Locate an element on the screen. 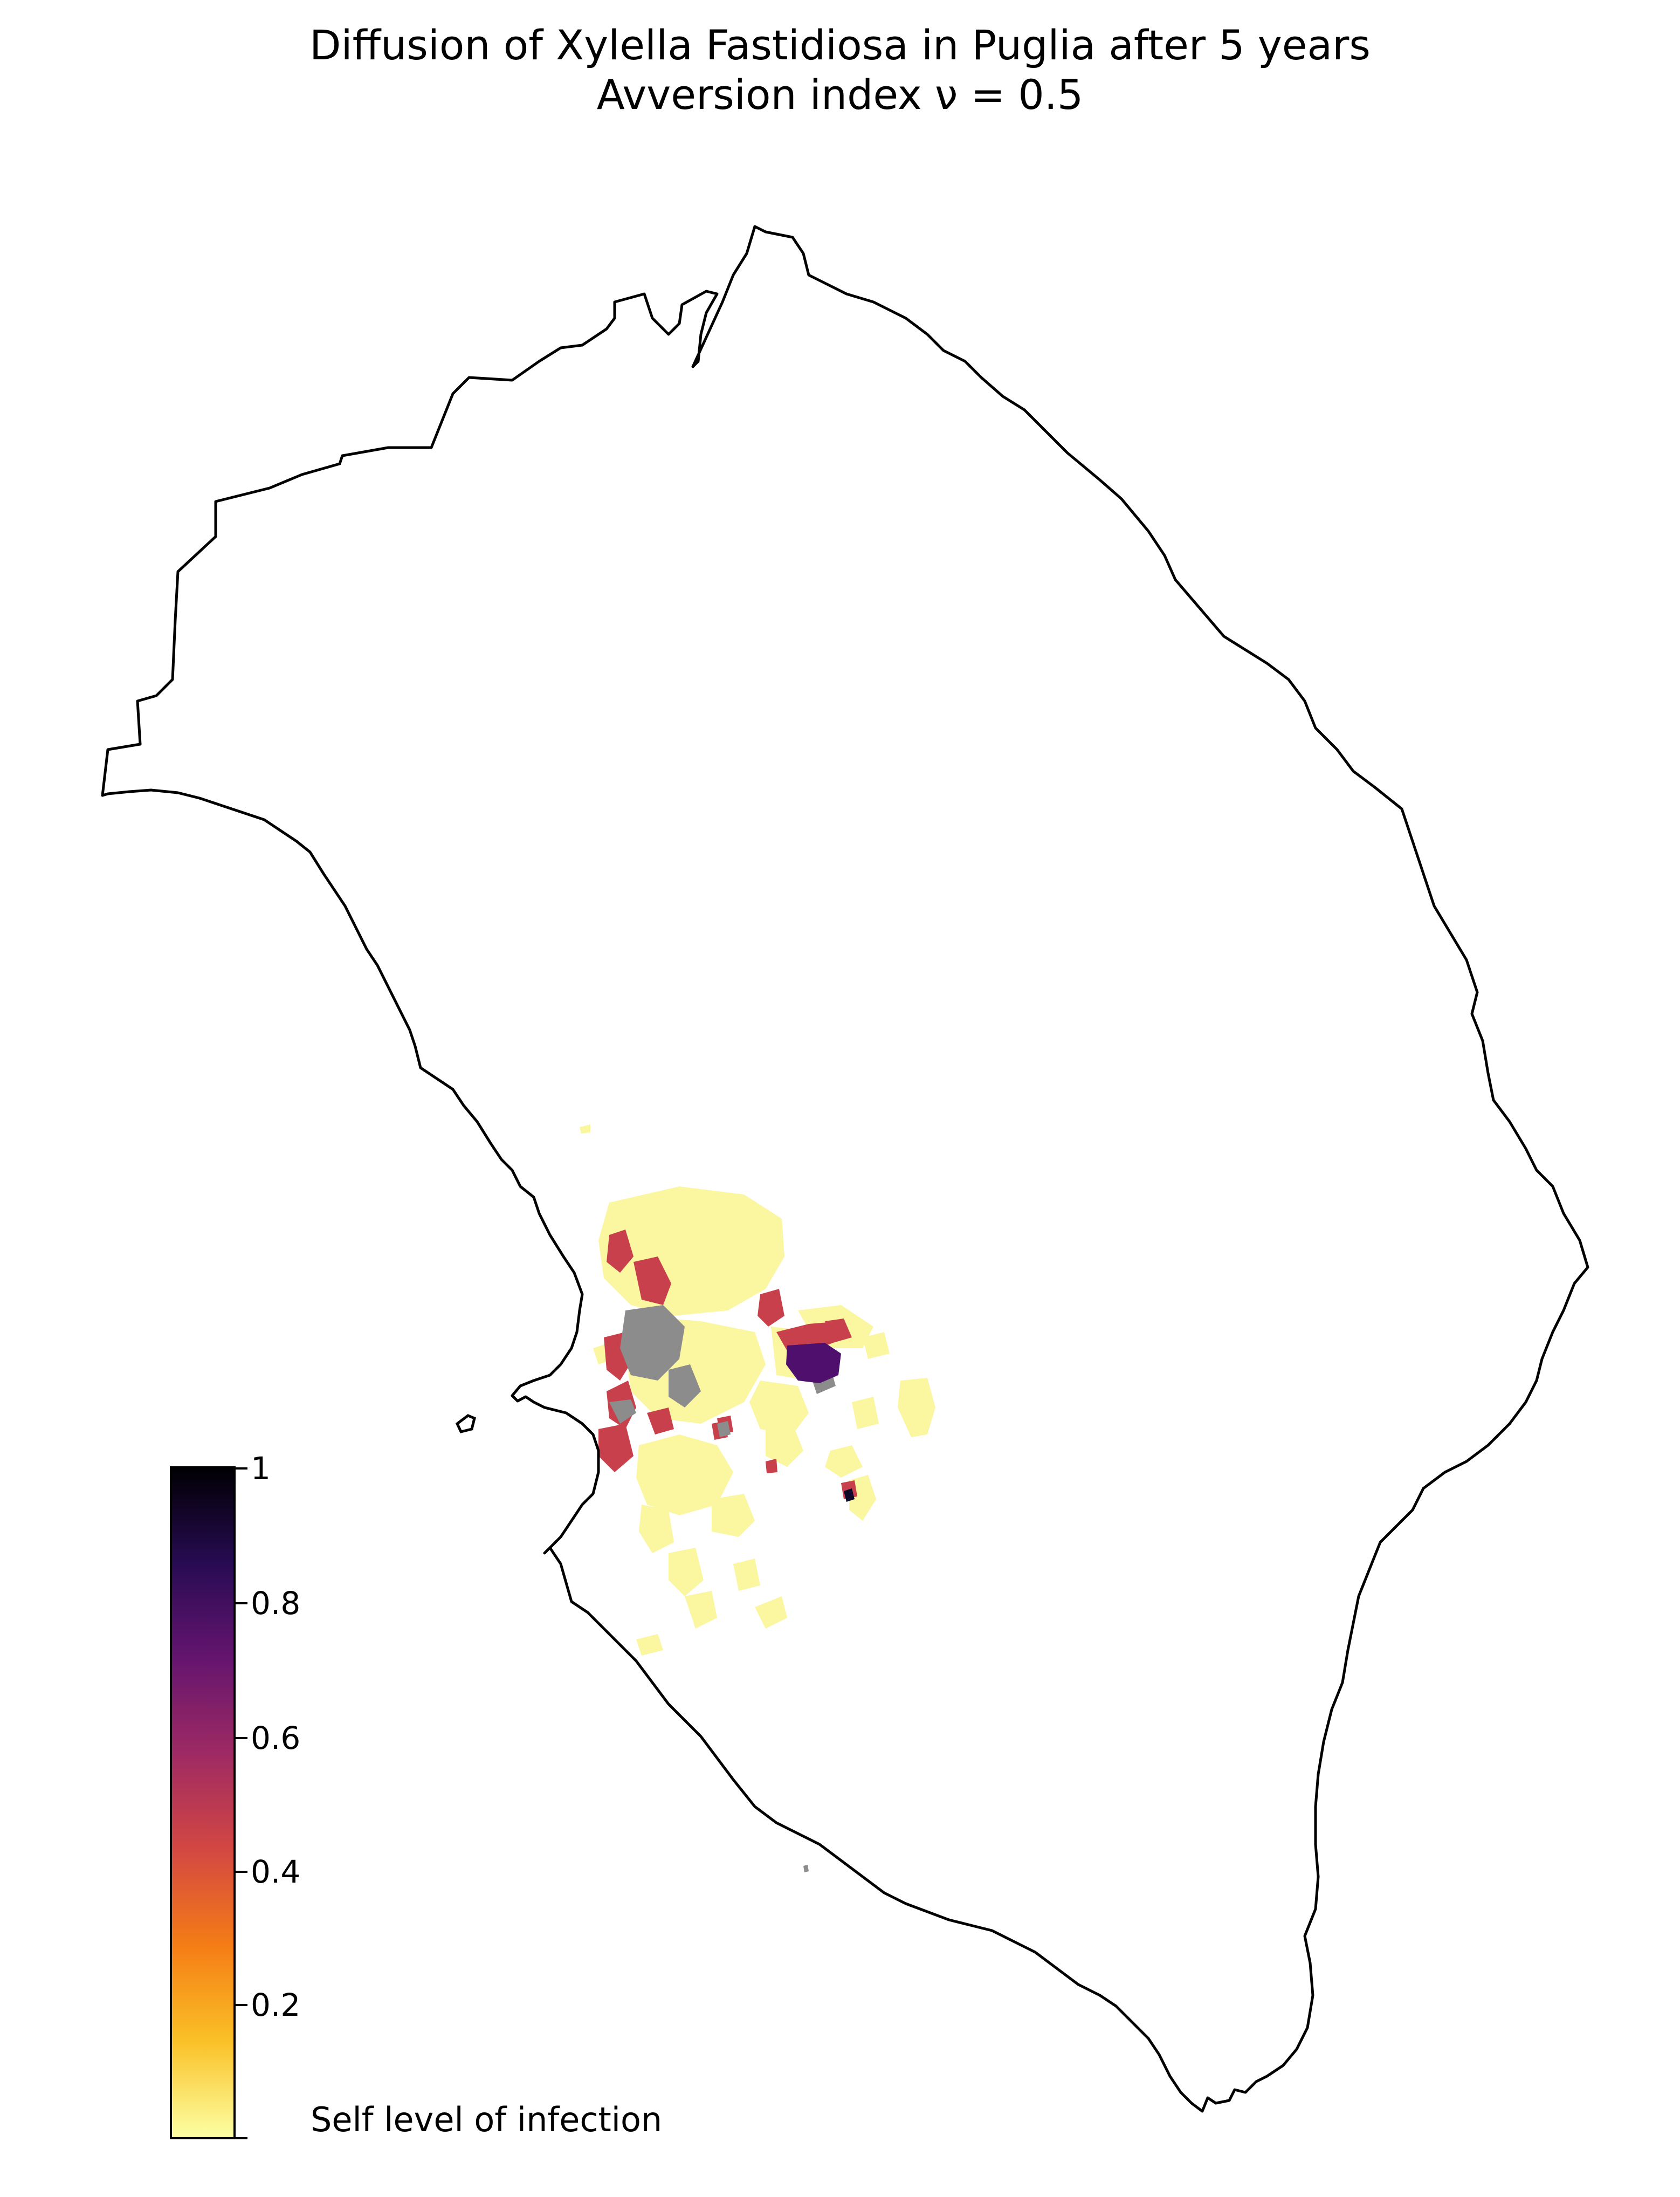 Image resolution: width=1680 pixels, height=2197 pixels. colorbar-tick-label: 1 is located at coordinates (261, 1468).